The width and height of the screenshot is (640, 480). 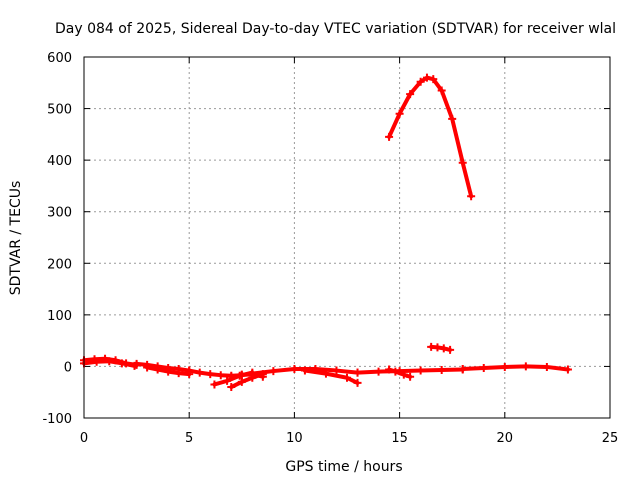 What do you see at coordinates (59, 161) in the screenshot?
I see `y-tick-label: 400` at bounding box center [59, 161].